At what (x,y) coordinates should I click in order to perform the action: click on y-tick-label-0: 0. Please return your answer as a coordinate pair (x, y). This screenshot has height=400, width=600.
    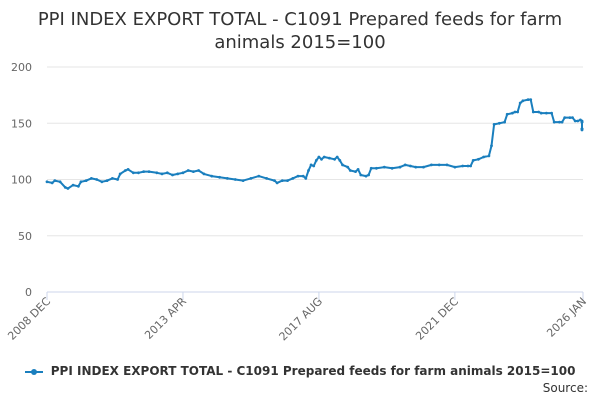
    Looking at the image, I should click on (28, 292).